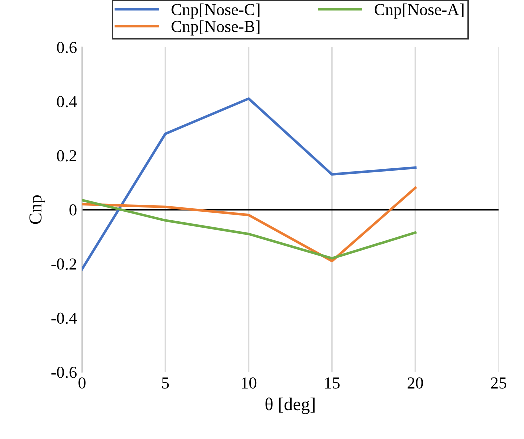 This screenshot has height=439, width=524. What do you see at coordinates (82, 383) in the screenshot?
I see `x-tick-label: 0` at bounding box center [82, 383].